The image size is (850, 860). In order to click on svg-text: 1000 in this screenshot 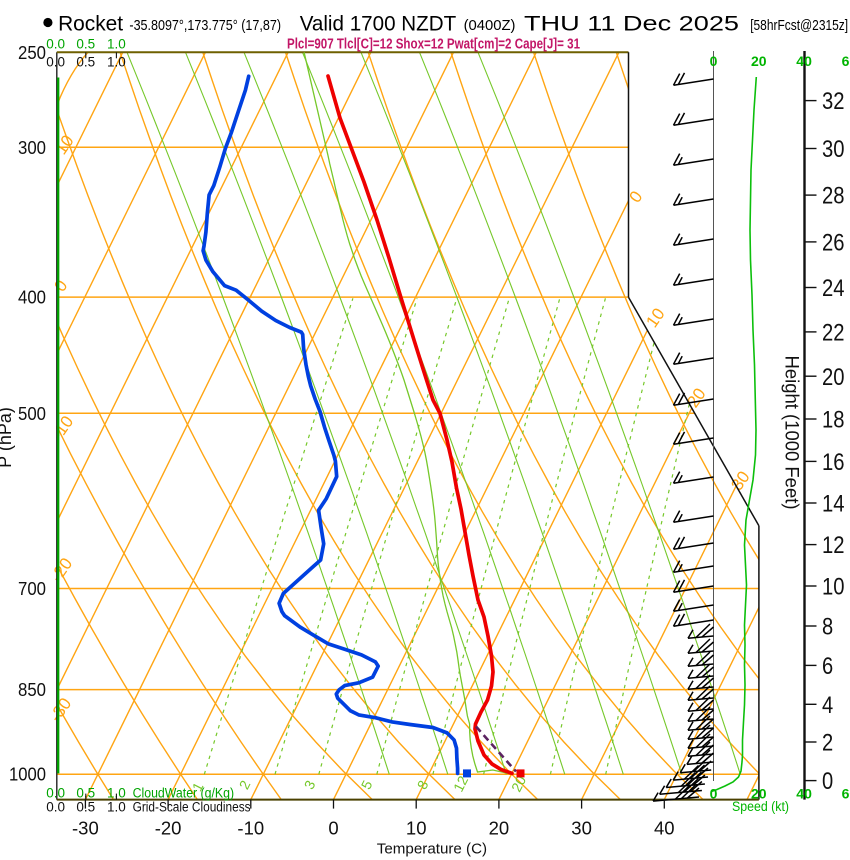, I will do `click(27, 774)`.